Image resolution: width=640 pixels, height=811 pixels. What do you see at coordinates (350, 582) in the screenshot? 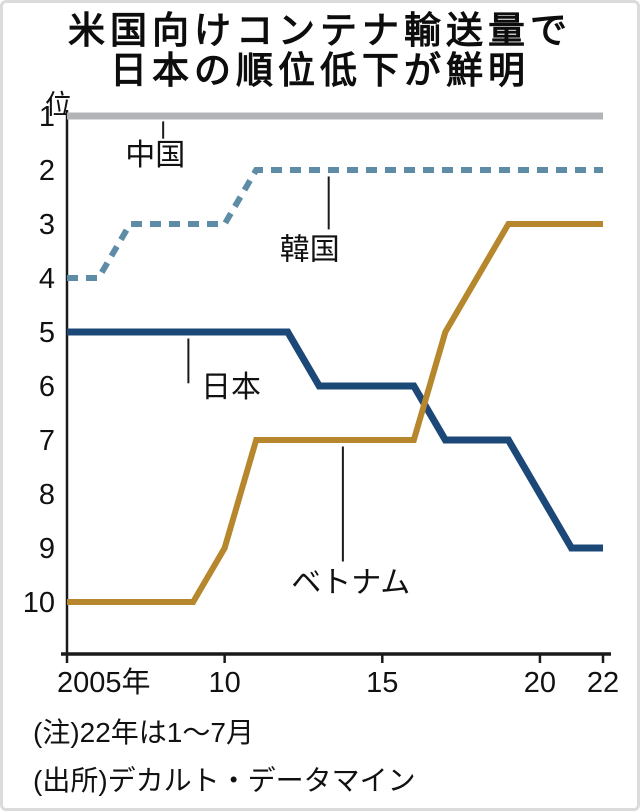
I see `series-label-vietnam: ベトナム` at bounding box center [350, 582].